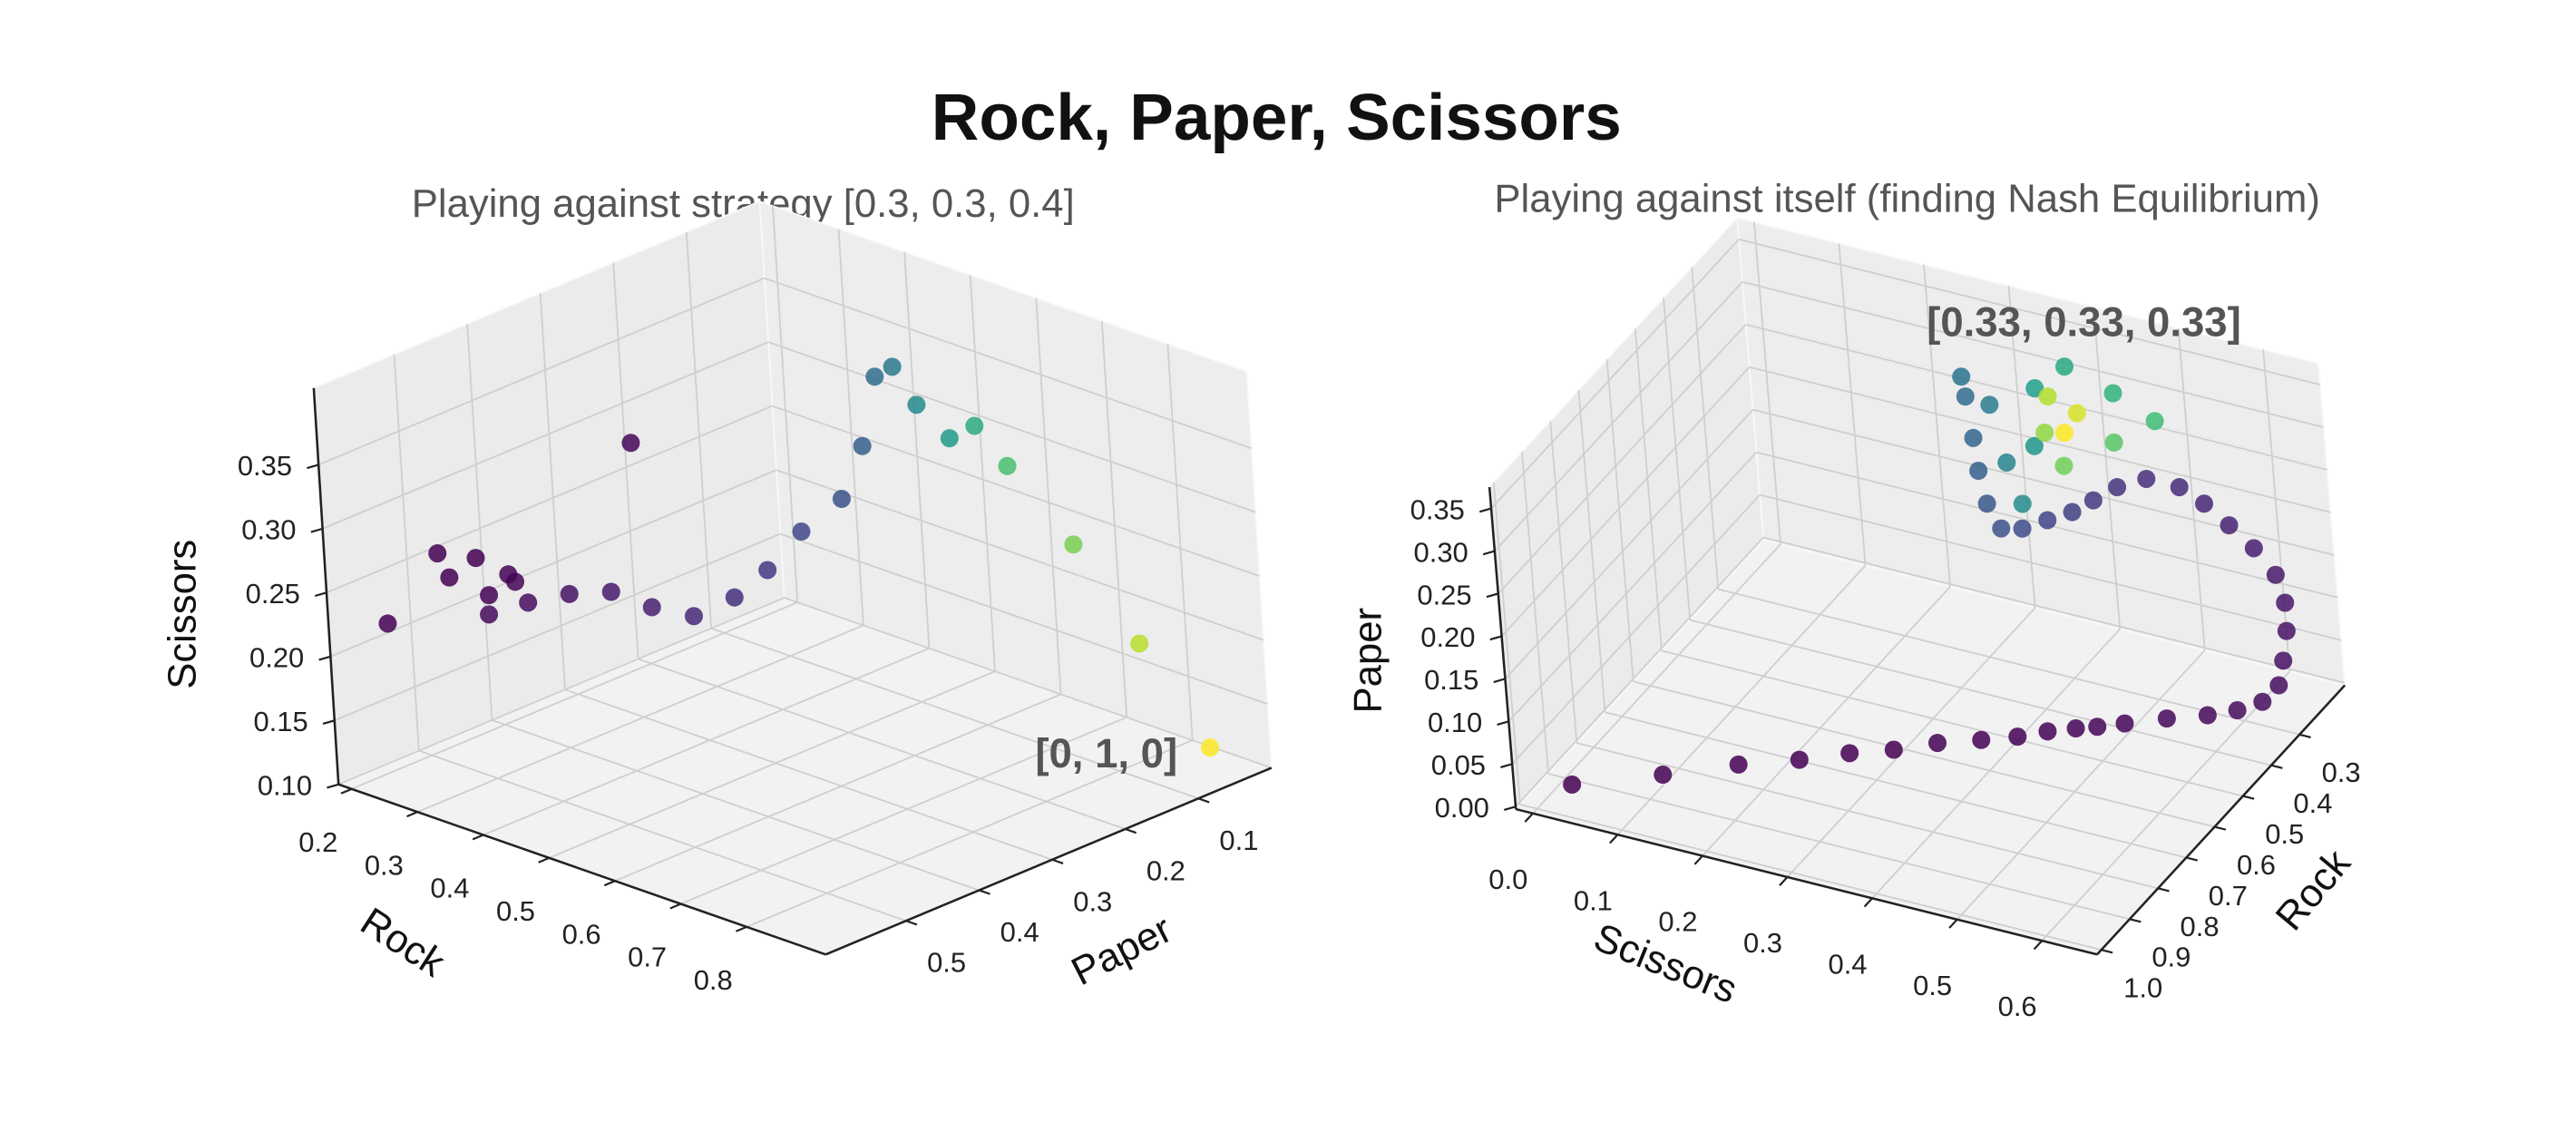  Describe the element at coordinates (1277, 118) in the screenshot. I see `figure-title: Rock, Paper, Scissors` at that location.